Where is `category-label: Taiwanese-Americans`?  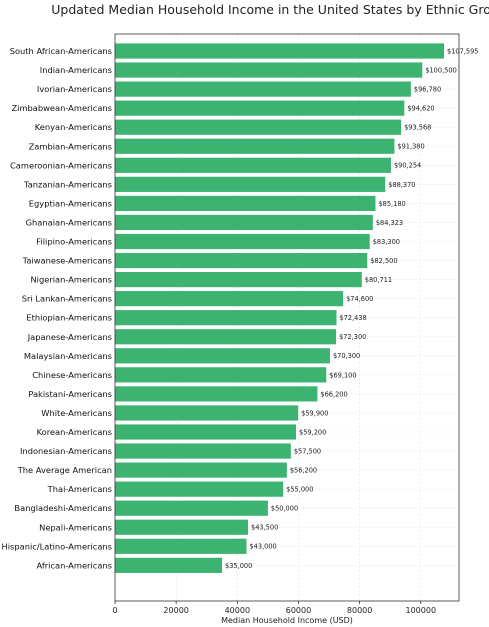 category-label: Taiwanese-Americans is located at coordinates (67, 261).